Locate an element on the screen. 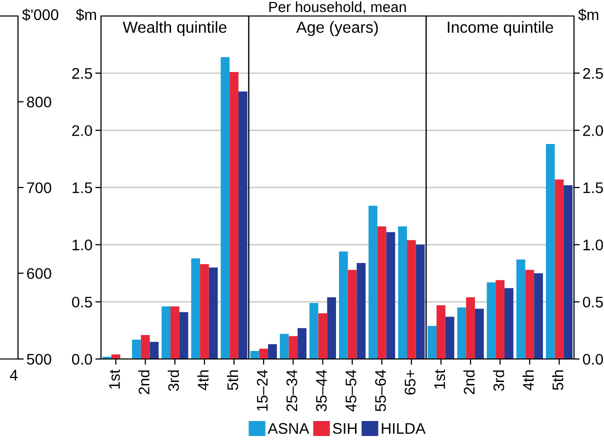  y-tick-label: 700 is located at coordinates (39, 188).